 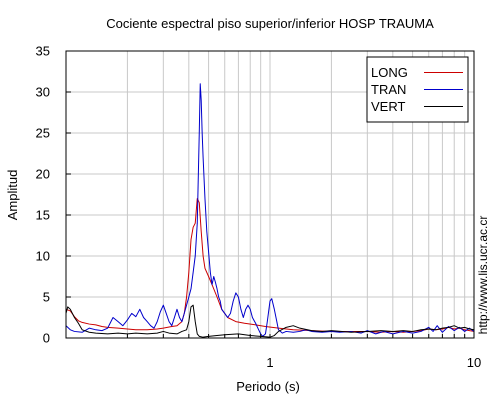 I want to click on y-axis-label: Amplitud, so click(x=12, y=195).